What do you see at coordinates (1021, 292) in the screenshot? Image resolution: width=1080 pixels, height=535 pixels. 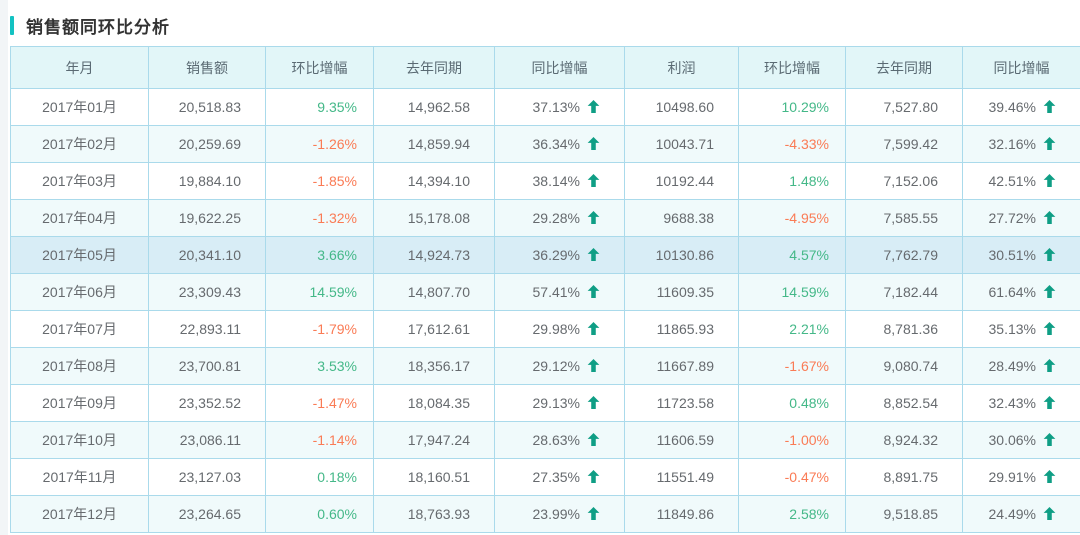 I see `yoy-percent-cell: 61.64%` at bounding box center [1021, 292].